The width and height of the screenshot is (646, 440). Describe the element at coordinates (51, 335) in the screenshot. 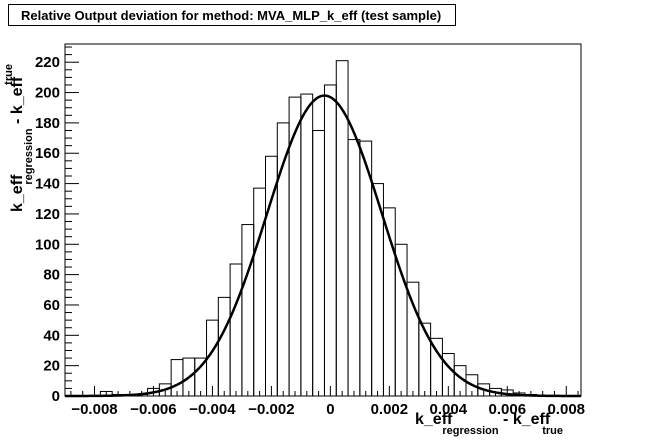

I see `y-tick-label: 40` at that location.